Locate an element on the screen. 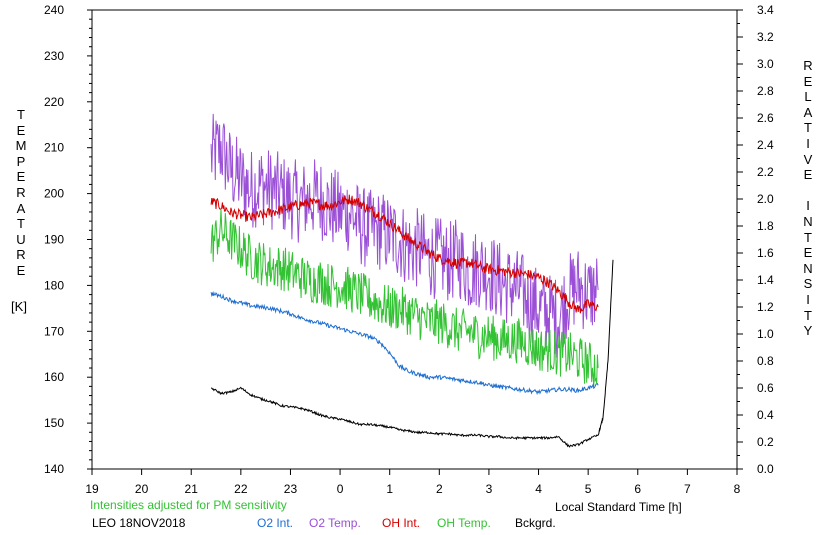 The image size is (828, 535). right-tick-label: 1.0 is located at coordinates (765, 334).